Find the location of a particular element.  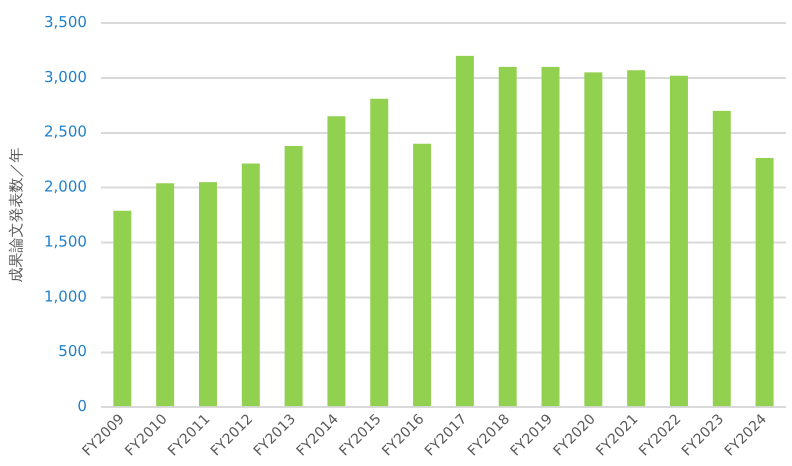

y-axis-title: 成果論文発表数／年 is located at coordinates (15, 215).